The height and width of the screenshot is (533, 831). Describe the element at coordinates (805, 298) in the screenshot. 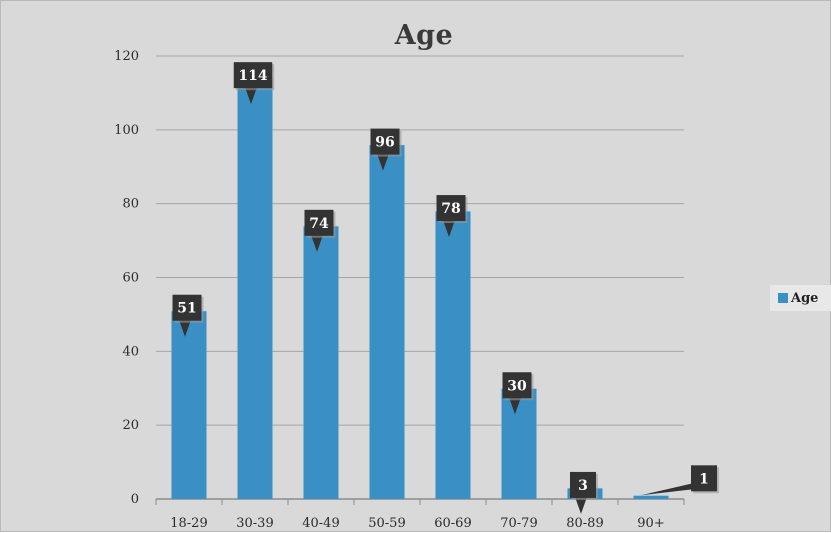

I see `legend-label: Age` at that location.